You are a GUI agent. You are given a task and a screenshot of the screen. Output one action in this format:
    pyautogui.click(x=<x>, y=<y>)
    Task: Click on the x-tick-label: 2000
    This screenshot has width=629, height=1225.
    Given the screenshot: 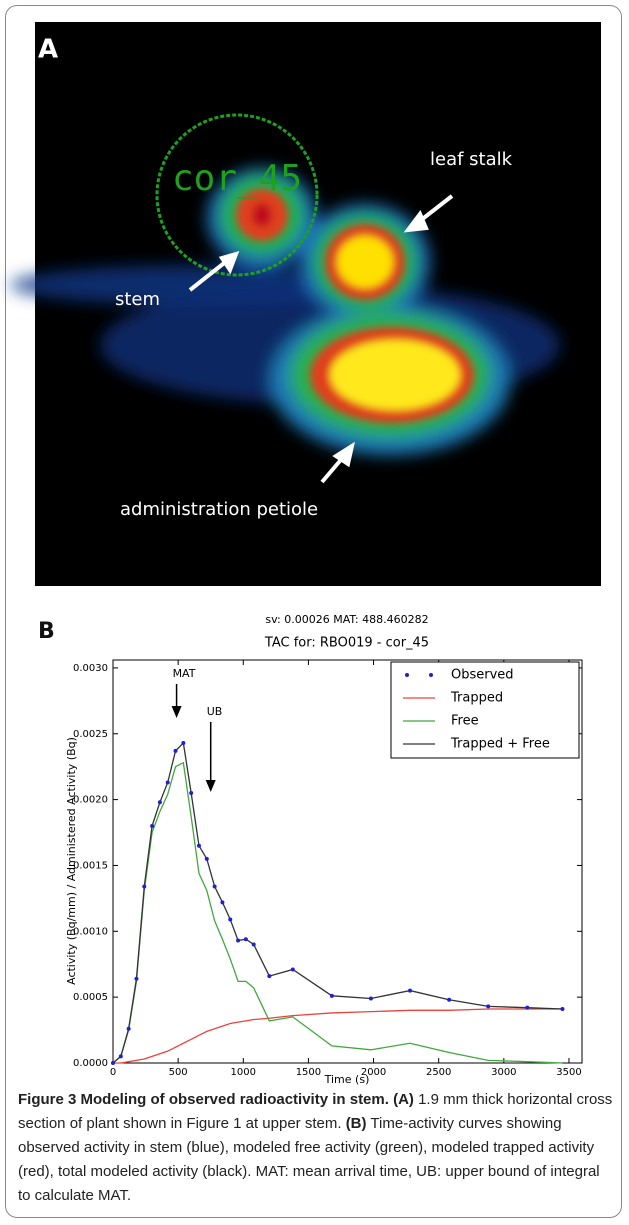 What is the action you would take?
    pyautogui.click(x=373, y=1072)
    